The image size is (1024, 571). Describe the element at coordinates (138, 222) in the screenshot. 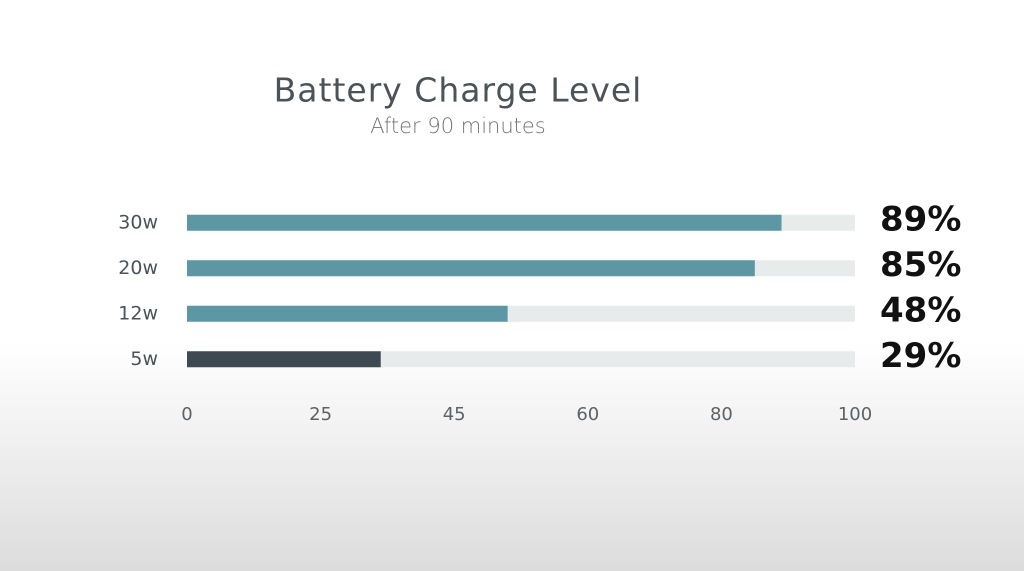

I see `y-tick-label: 30w` at that location.